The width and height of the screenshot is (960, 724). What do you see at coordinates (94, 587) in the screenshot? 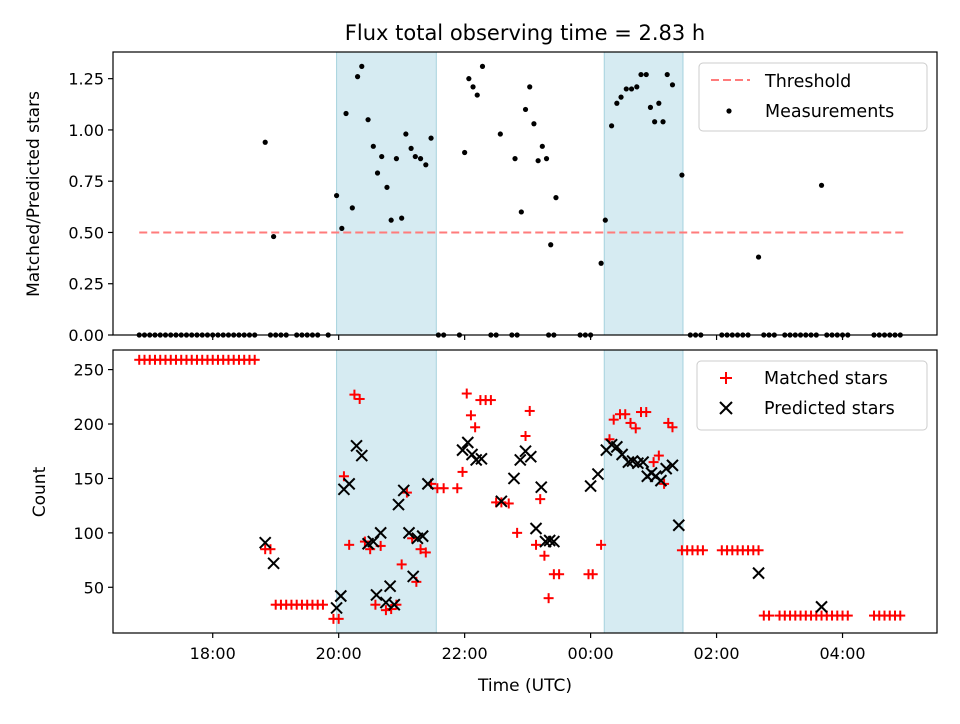
I see `y-tick-label: 50` at bounding box center [94, 587].